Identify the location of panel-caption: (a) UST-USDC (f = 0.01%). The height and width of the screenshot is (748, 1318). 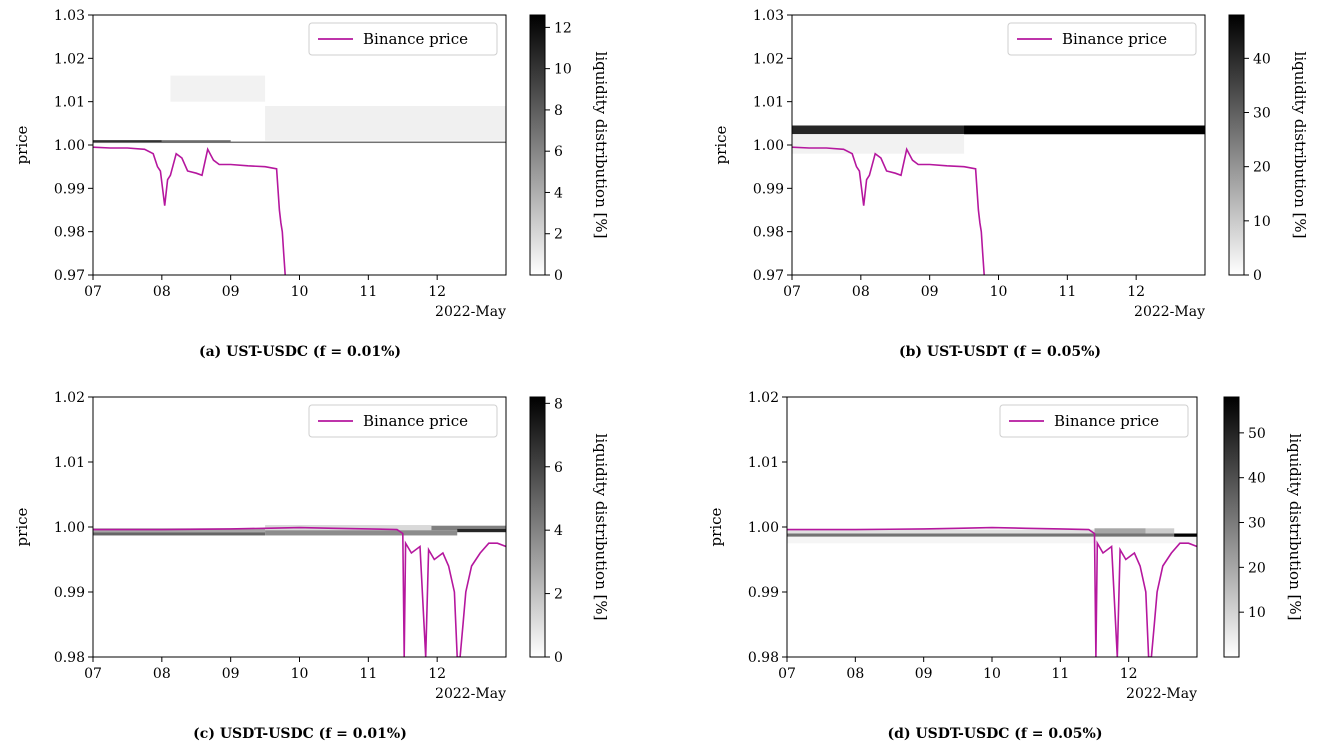
(300, 352).